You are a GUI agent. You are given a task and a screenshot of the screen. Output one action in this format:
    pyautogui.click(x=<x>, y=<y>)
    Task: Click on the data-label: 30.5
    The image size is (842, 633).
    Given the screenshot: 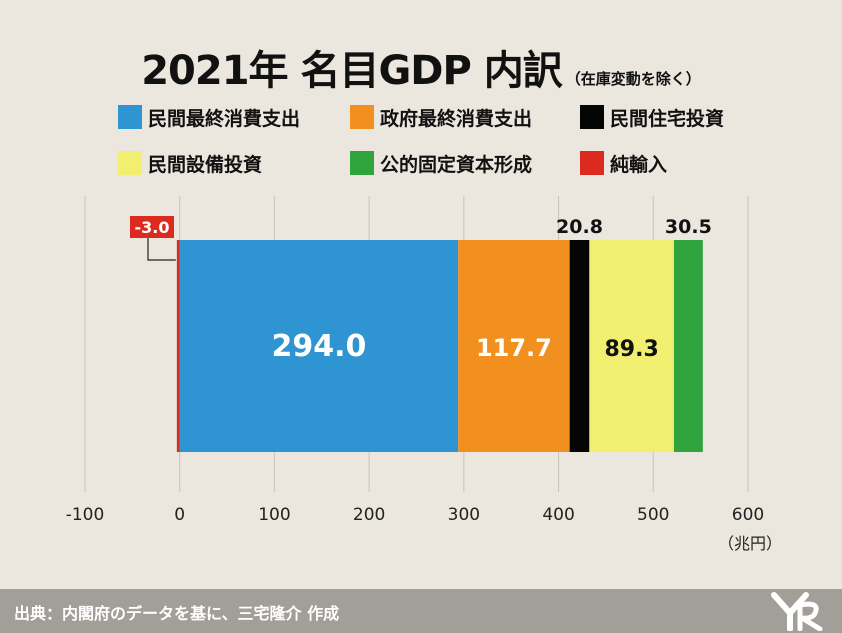 What is the action you would take?
    pyautogui.click(x=688, y=227)
    